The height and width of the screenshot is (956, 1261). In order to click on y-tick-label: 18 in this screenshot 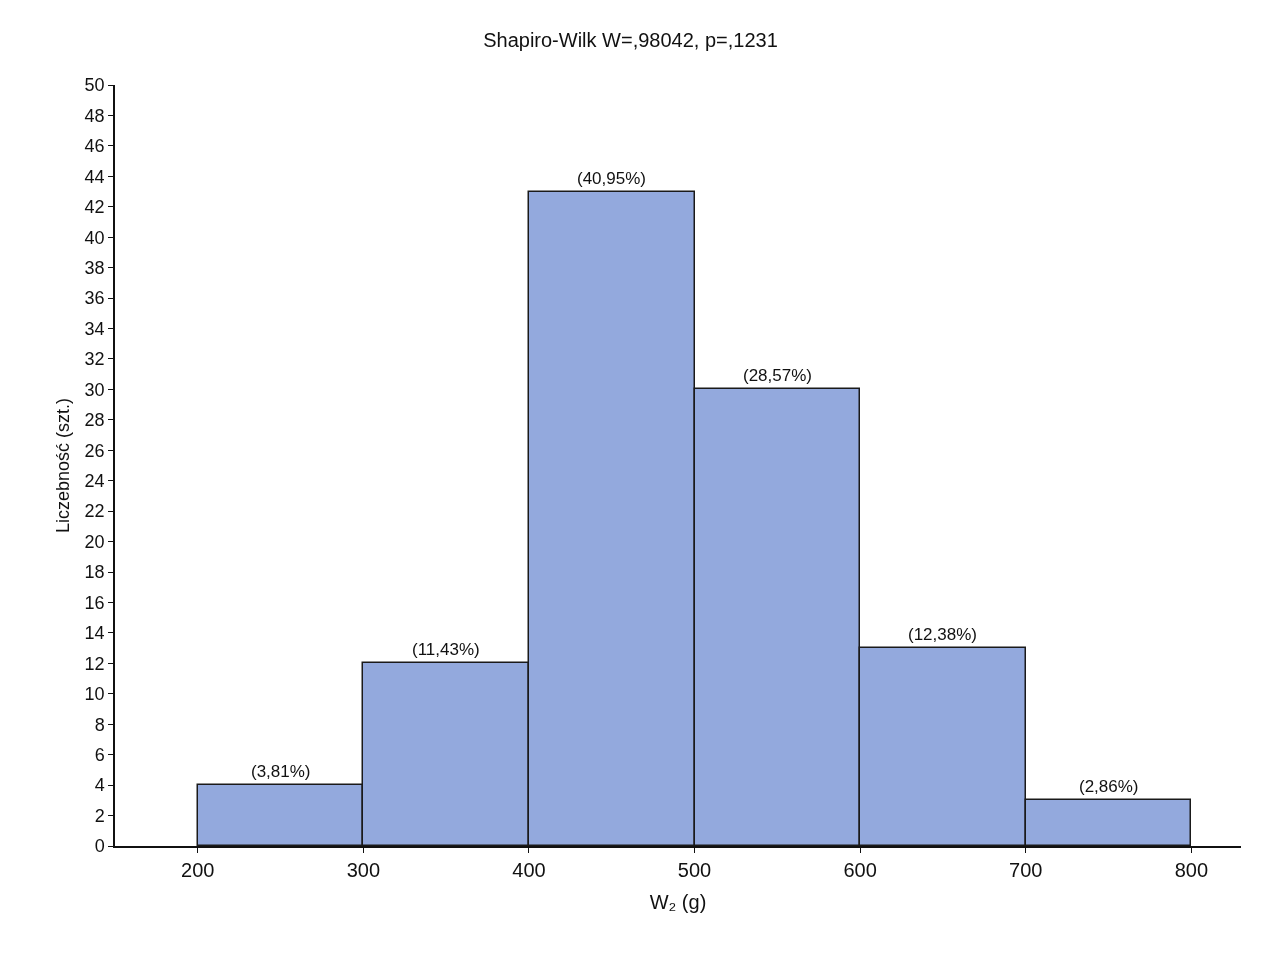, I will do `click(94, 572)`.